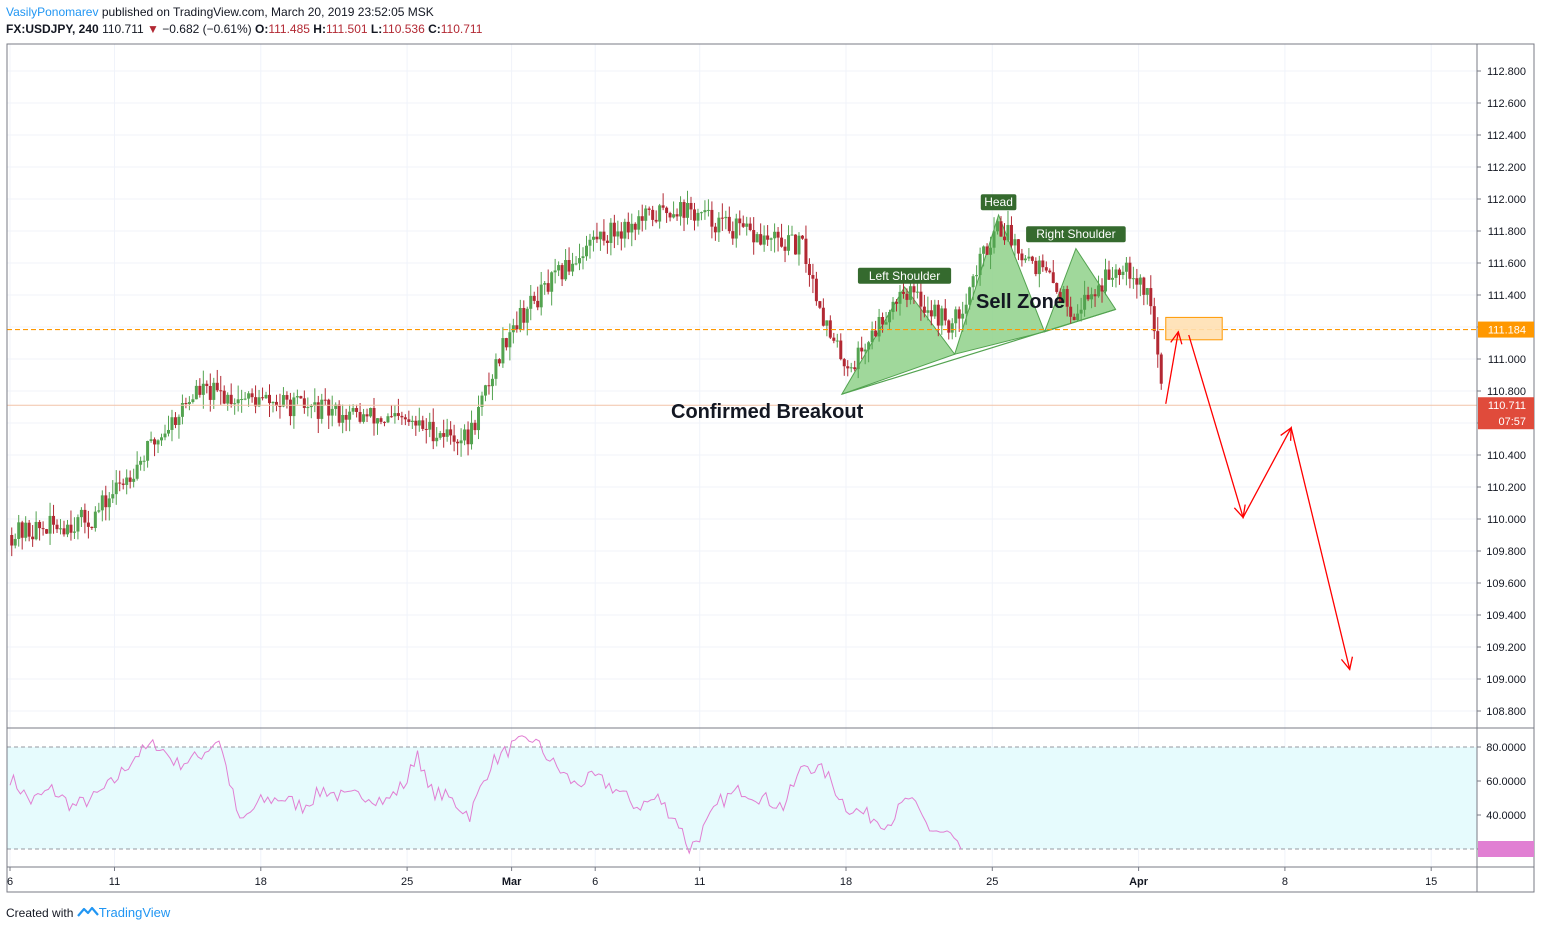  I want to click on last-price-tag, so click(1506, 413).